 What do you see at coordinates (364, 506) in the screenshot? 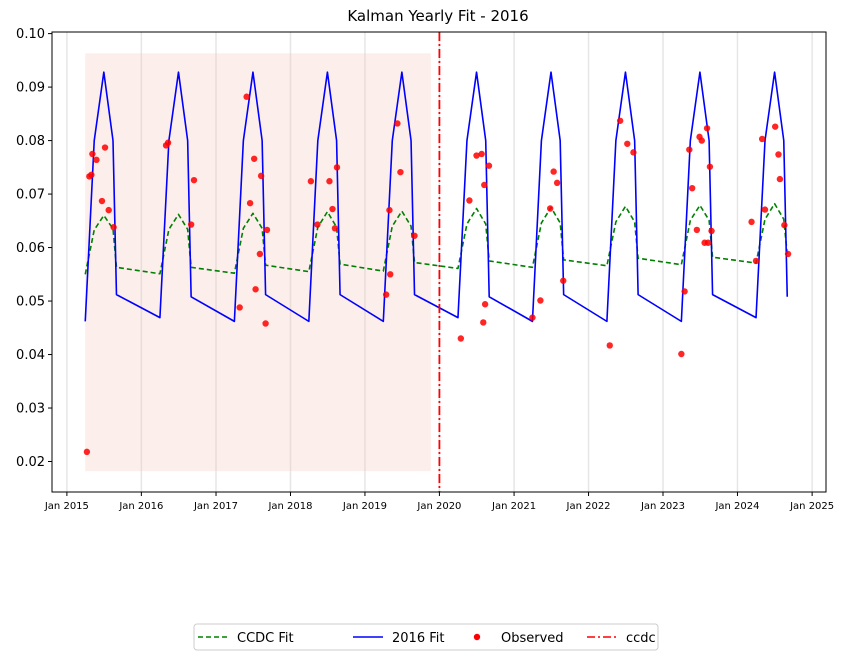
I see `x-tick-label: Jan 2019` at bounding box center [364, 506].